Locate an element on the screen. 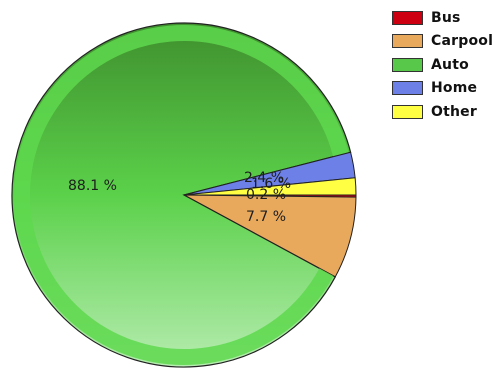 The width and height of the screenshot is (493, 371). legend-label-auto: Auto is located at coordinates (450, 64).